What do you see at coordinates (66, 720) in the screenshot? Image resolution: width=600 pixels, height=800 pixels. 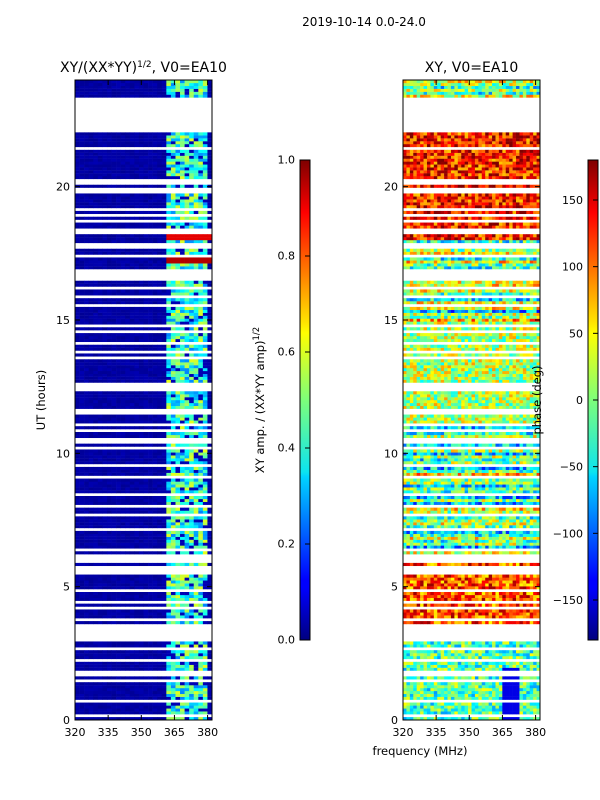 I see `left-ytick-label: 0` at bounding box center [66, 720].